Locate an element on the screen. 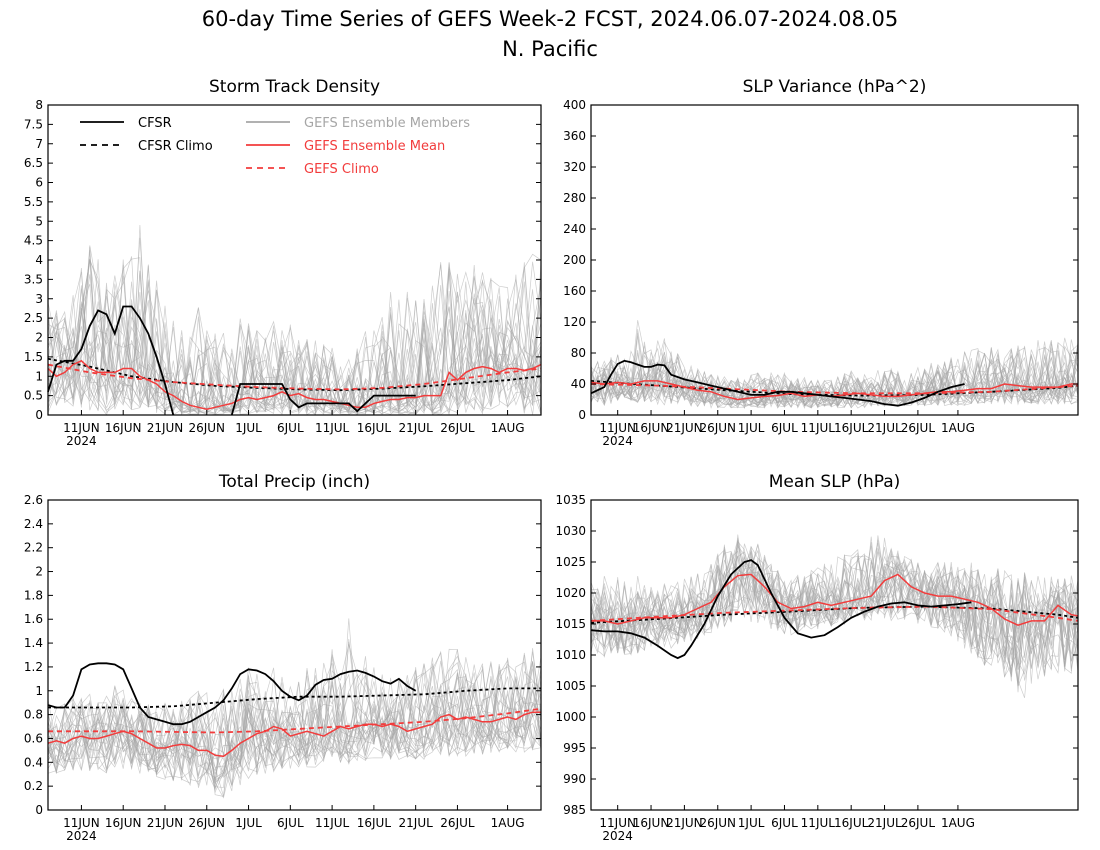 The image size is (1100, 850). y-tick-label: 240 is located at coordinates (574, 229).